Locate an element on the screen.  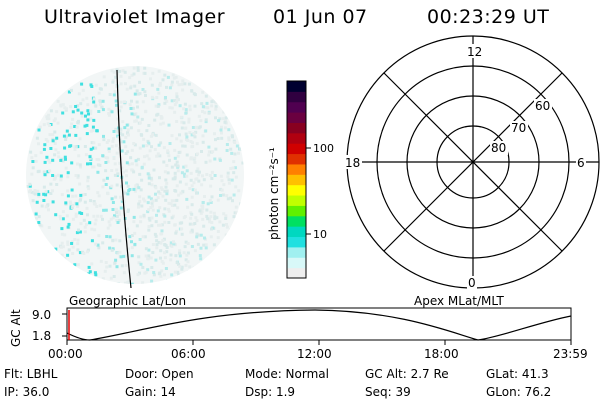
mlt-label-12: 12 is located at coordinates (474, 52).